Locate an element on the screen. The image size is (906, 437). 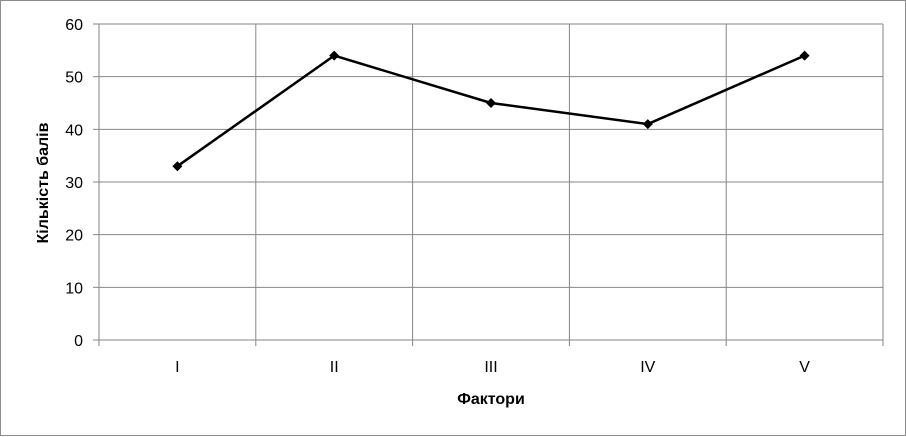
y-tick-label: 50 is located at coordinates (74, 78).